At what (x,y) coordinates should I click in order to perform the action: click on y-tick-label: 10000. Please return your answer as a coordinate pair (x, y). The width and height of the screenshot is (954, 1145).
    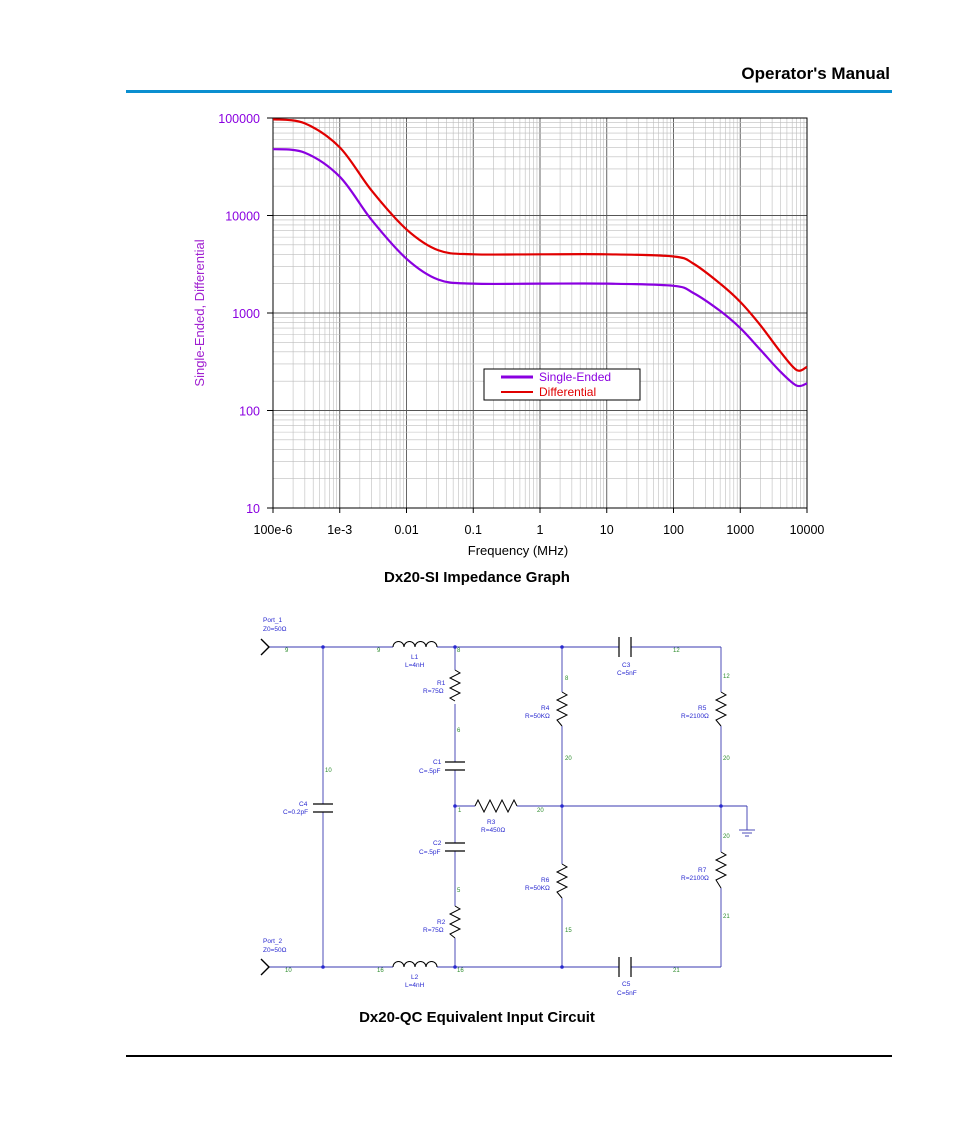
    Looking at the image, I should click on (242, 217).